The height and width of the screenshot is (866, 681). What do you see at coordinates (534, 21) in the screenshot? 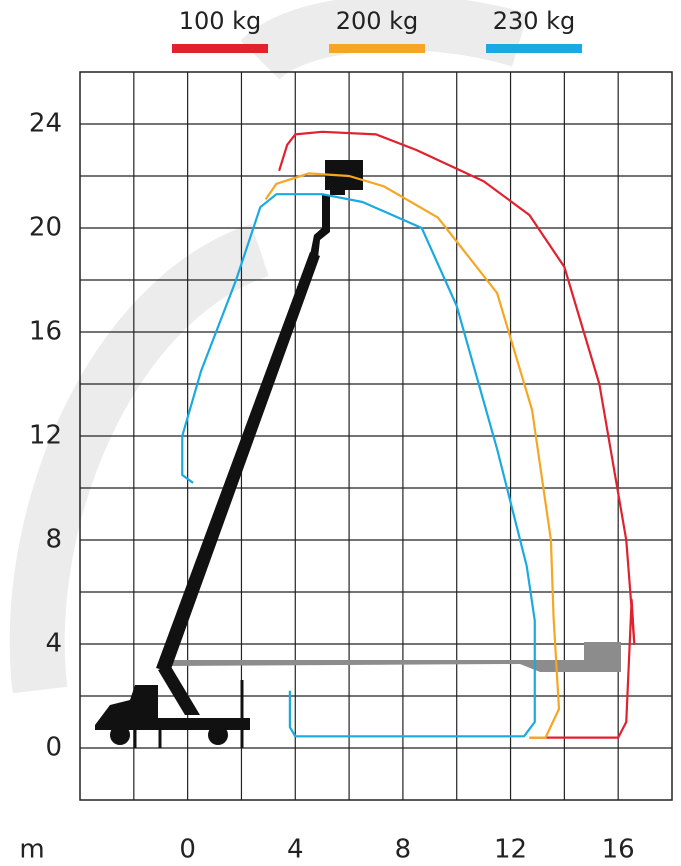
I see `legend-label: 230 kg` at bounding box center [534, 21].